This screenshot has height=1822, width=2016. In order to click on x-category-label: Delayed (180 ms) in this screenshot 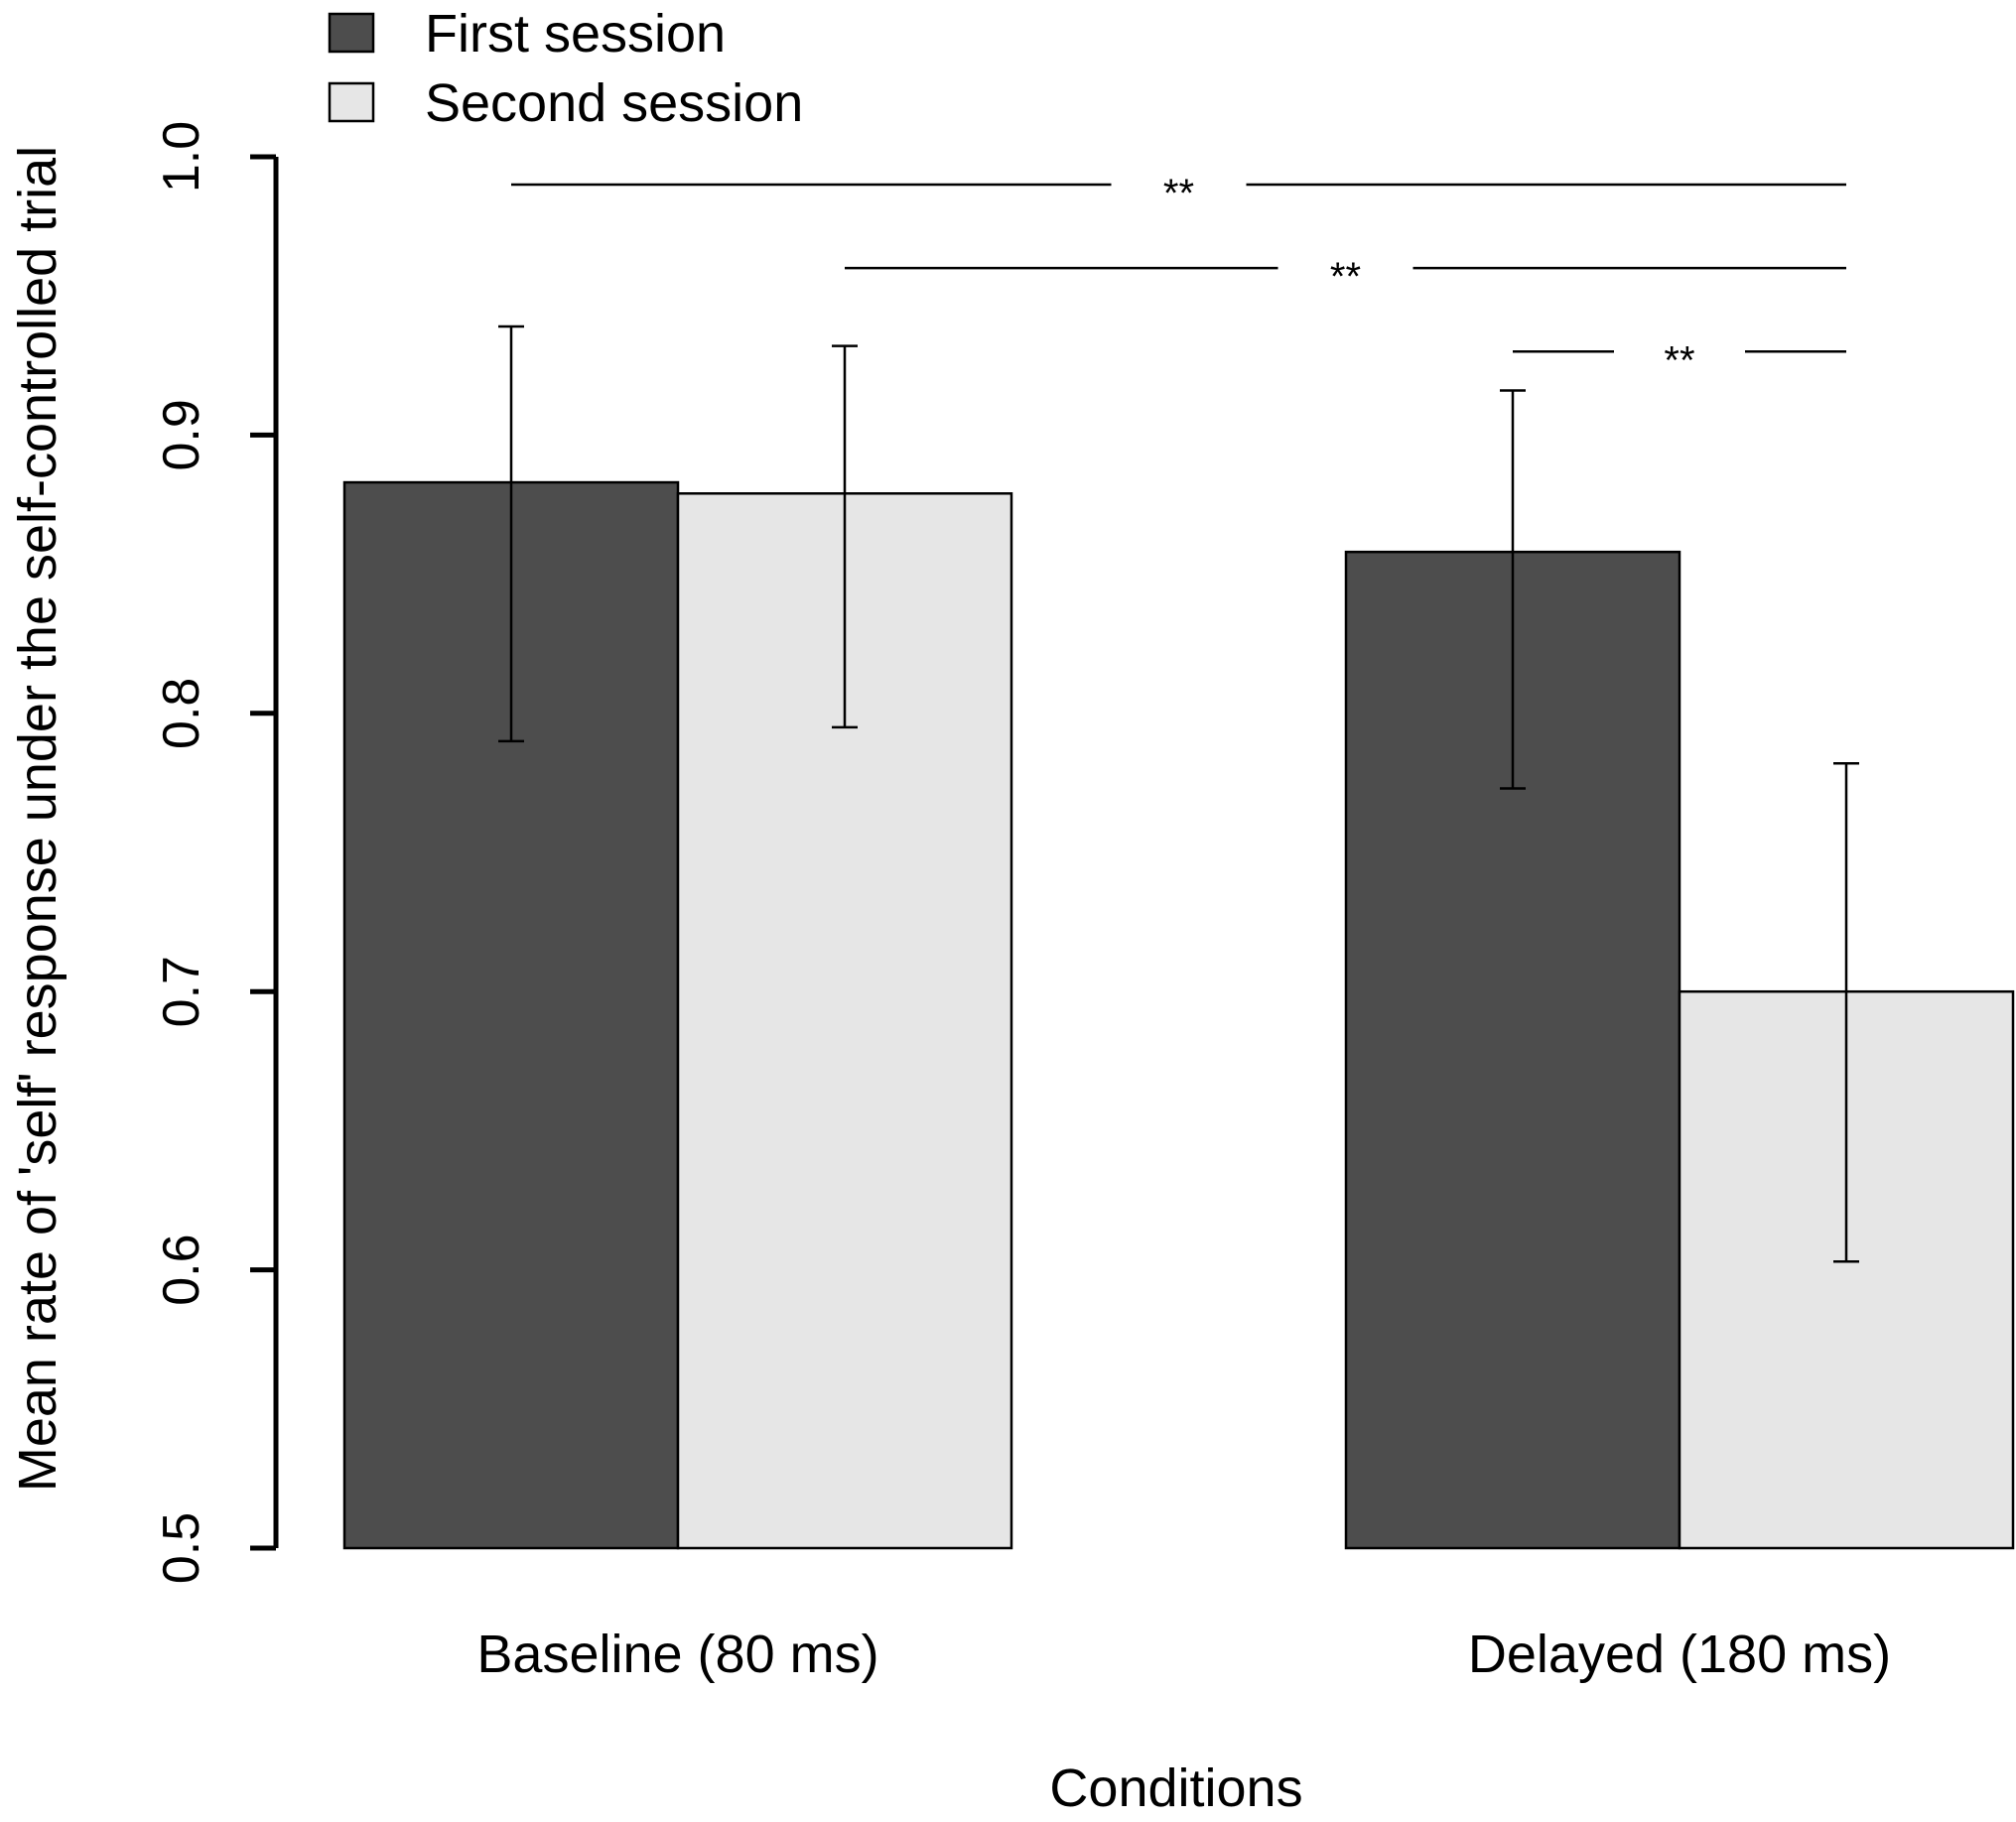, I will do `click(1680, 1654)`.